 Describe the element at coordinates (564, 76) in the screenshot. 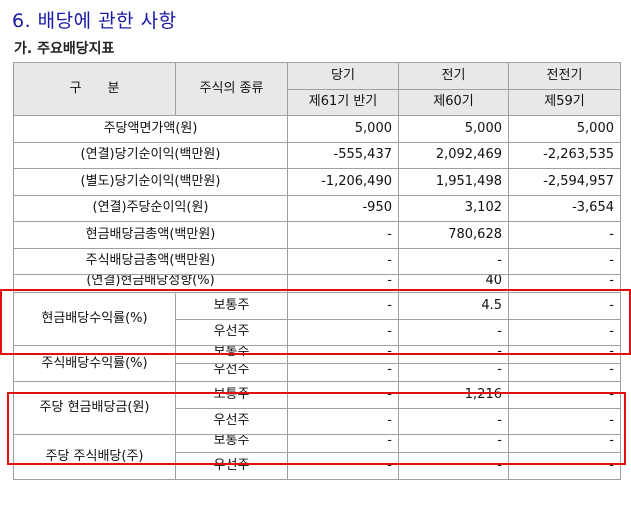

I see `header-period-prior2: 전전기` at that location.